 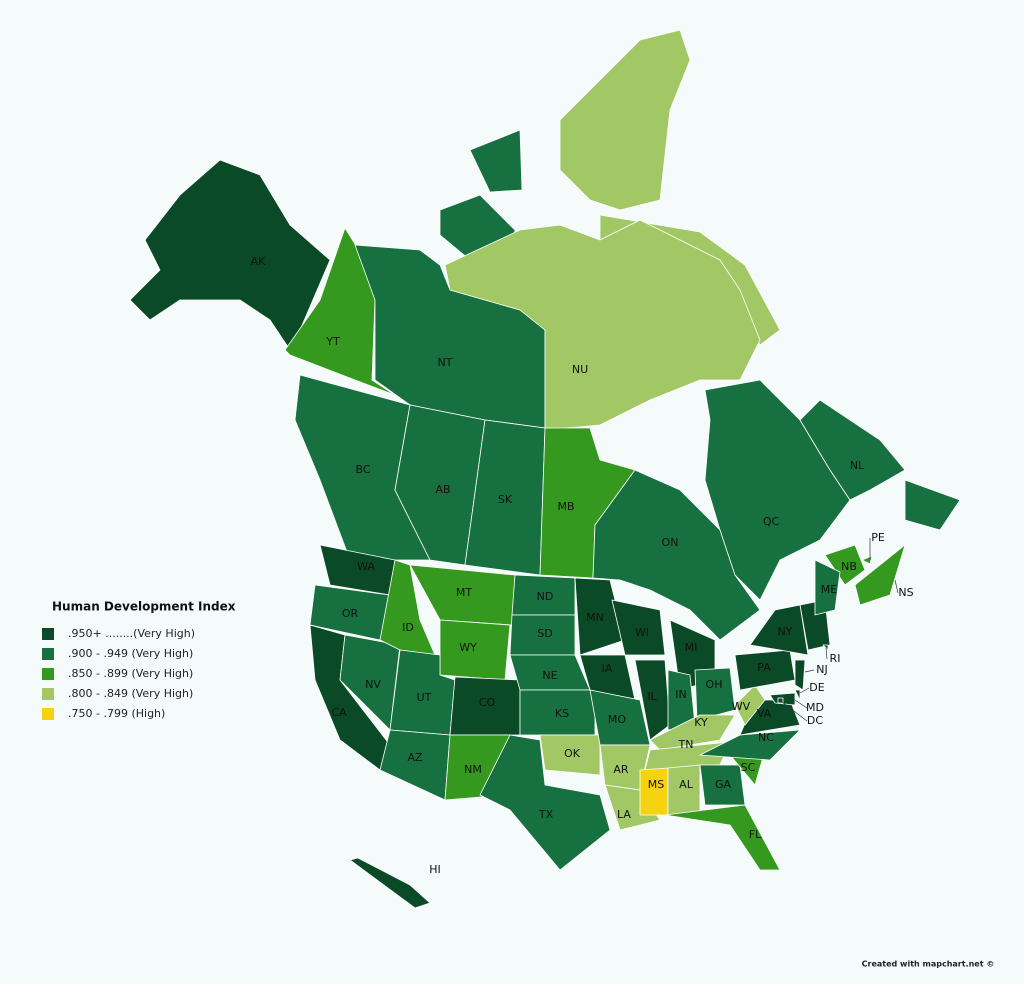 What do you see at coordinates (562, 713) in the screenshot?
I see `region-label: KS` at bounding box center [562, 713].